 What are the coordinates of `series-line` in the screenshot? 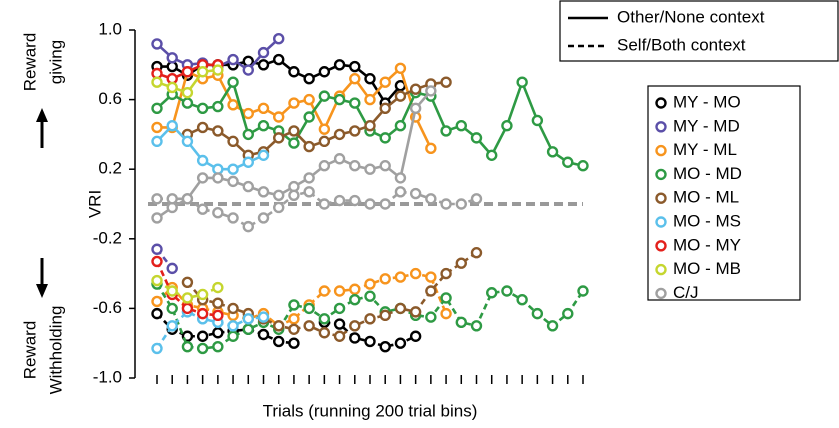 It's located at (225, 328).